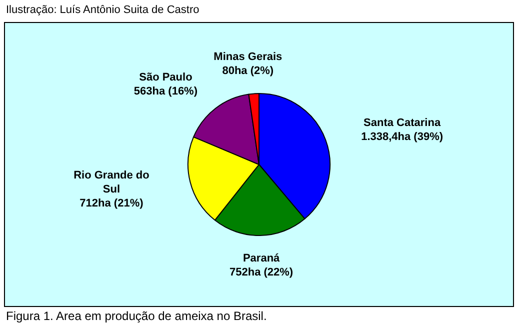 The image size is (516, 326). What do you see at coordinates (166, 92) in the screenshot?
I see `data-label: 563ha (16%)` at bounding box center [166, 92].